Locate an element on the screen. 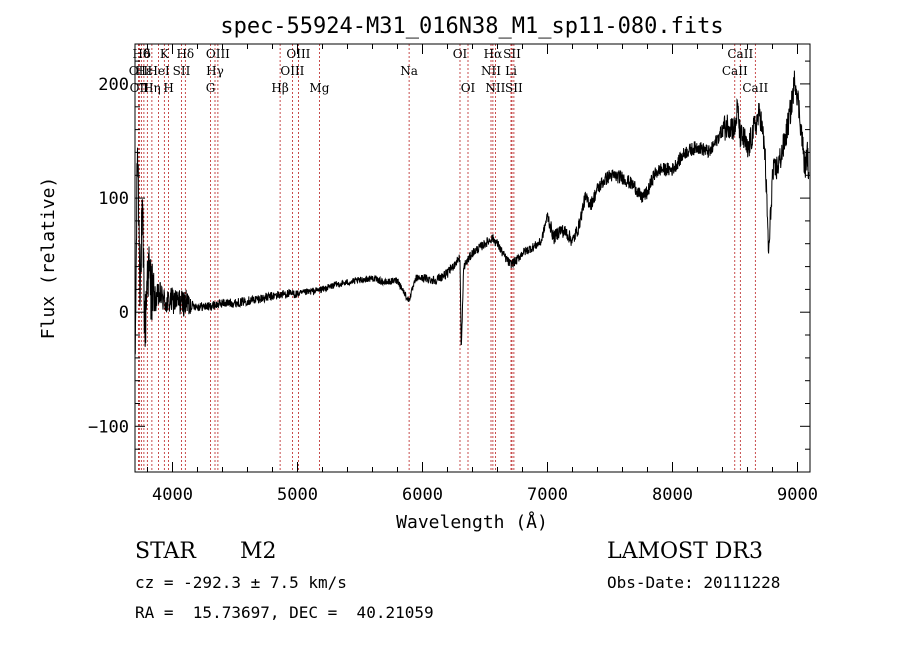  x-tick-label: 6000 is located at coordinates (422, 495).